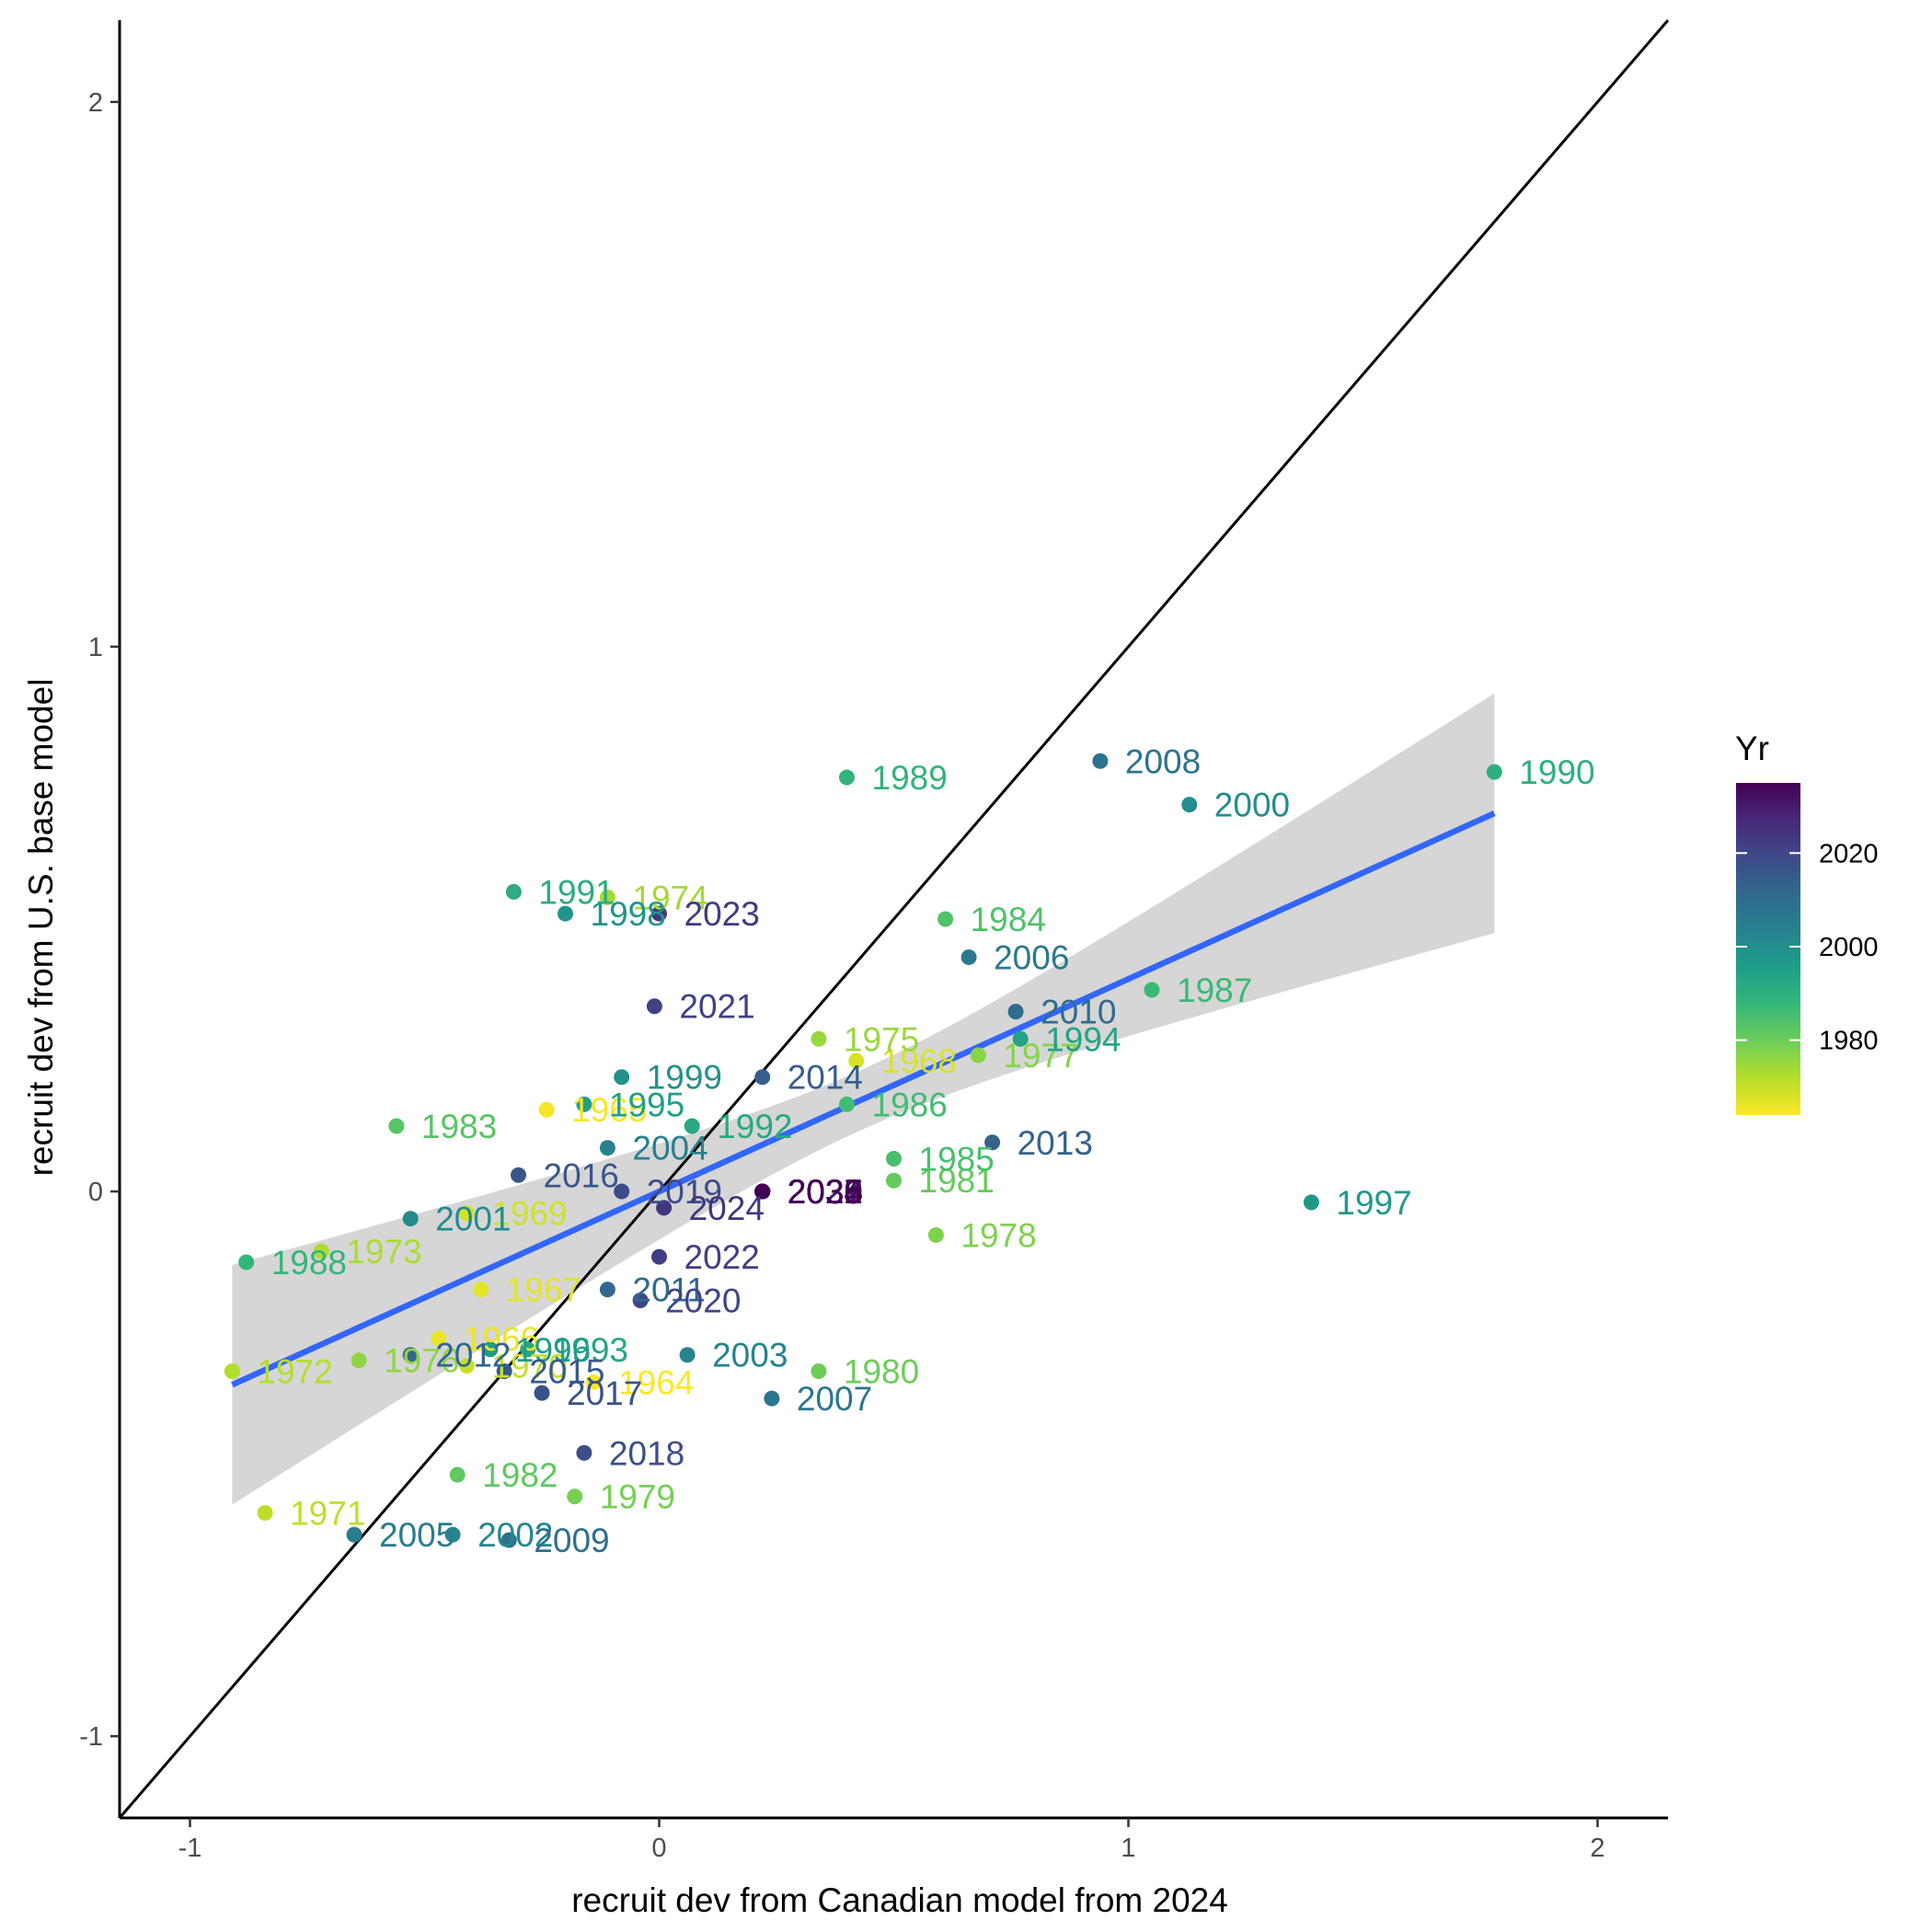 This screenshot has width=1932, height=1932. I want to click on point-label: 1970, so click(529, 1367).